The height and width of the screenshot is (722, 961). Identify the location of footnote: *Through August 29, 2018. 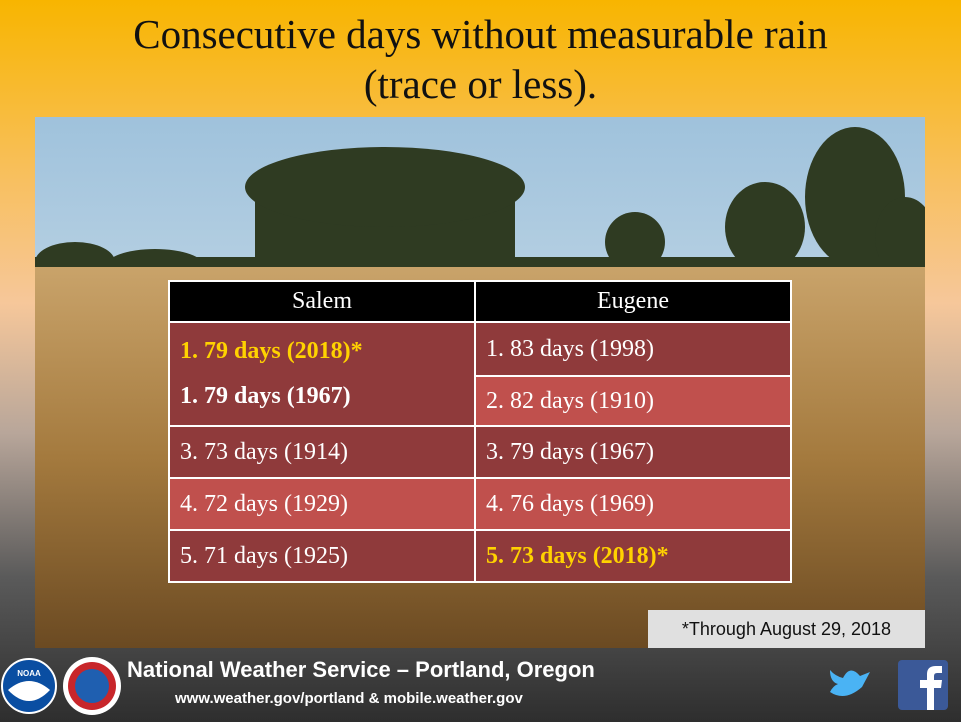
(786, 629).